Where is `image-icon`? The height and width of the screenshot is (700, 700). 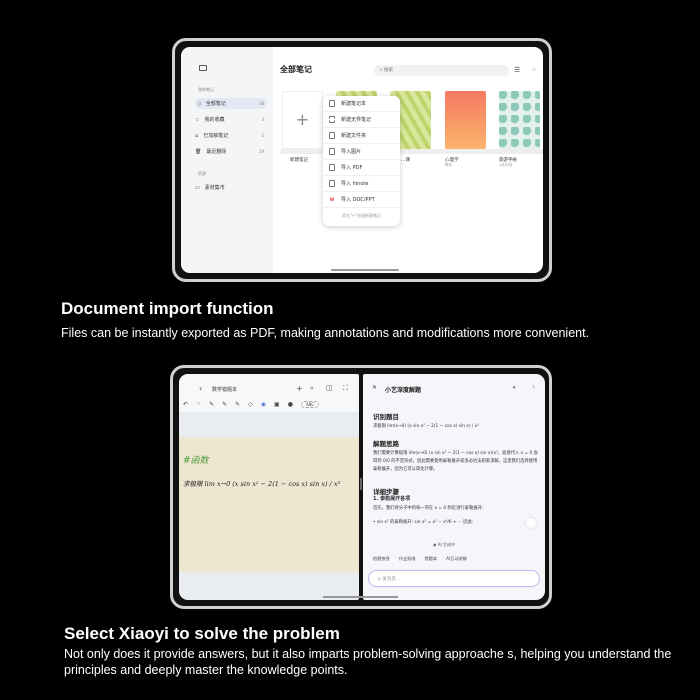
image-icon is located at coordinates (332, 151).